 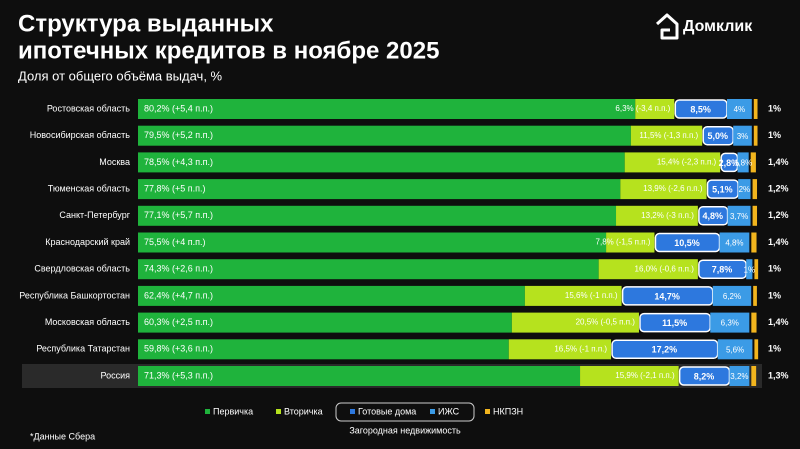 I want to click on value-label: 13,9% (-2,6 п.п.), so click(x=673, y=188).